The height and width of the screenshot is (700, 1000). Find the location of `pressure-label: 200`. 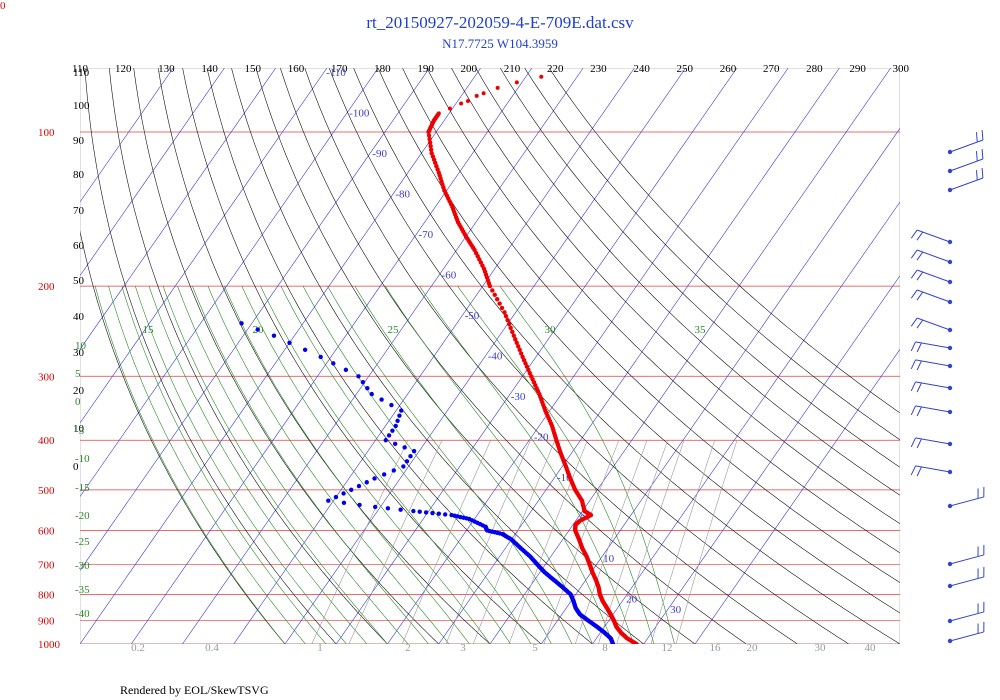

pressure-label: 200 is located at coordinates (46, 287).